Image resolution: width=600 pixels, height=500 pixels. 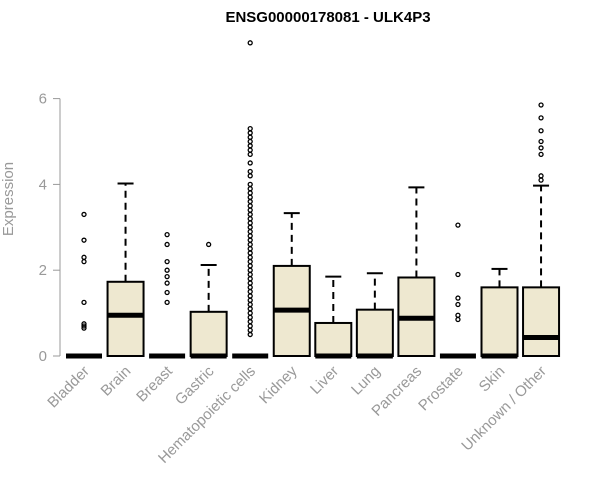 What do you see at coordinates (8, 199) in the screenshot?
I see `y-axis-label: Expression` at bounding box center [8, 199].